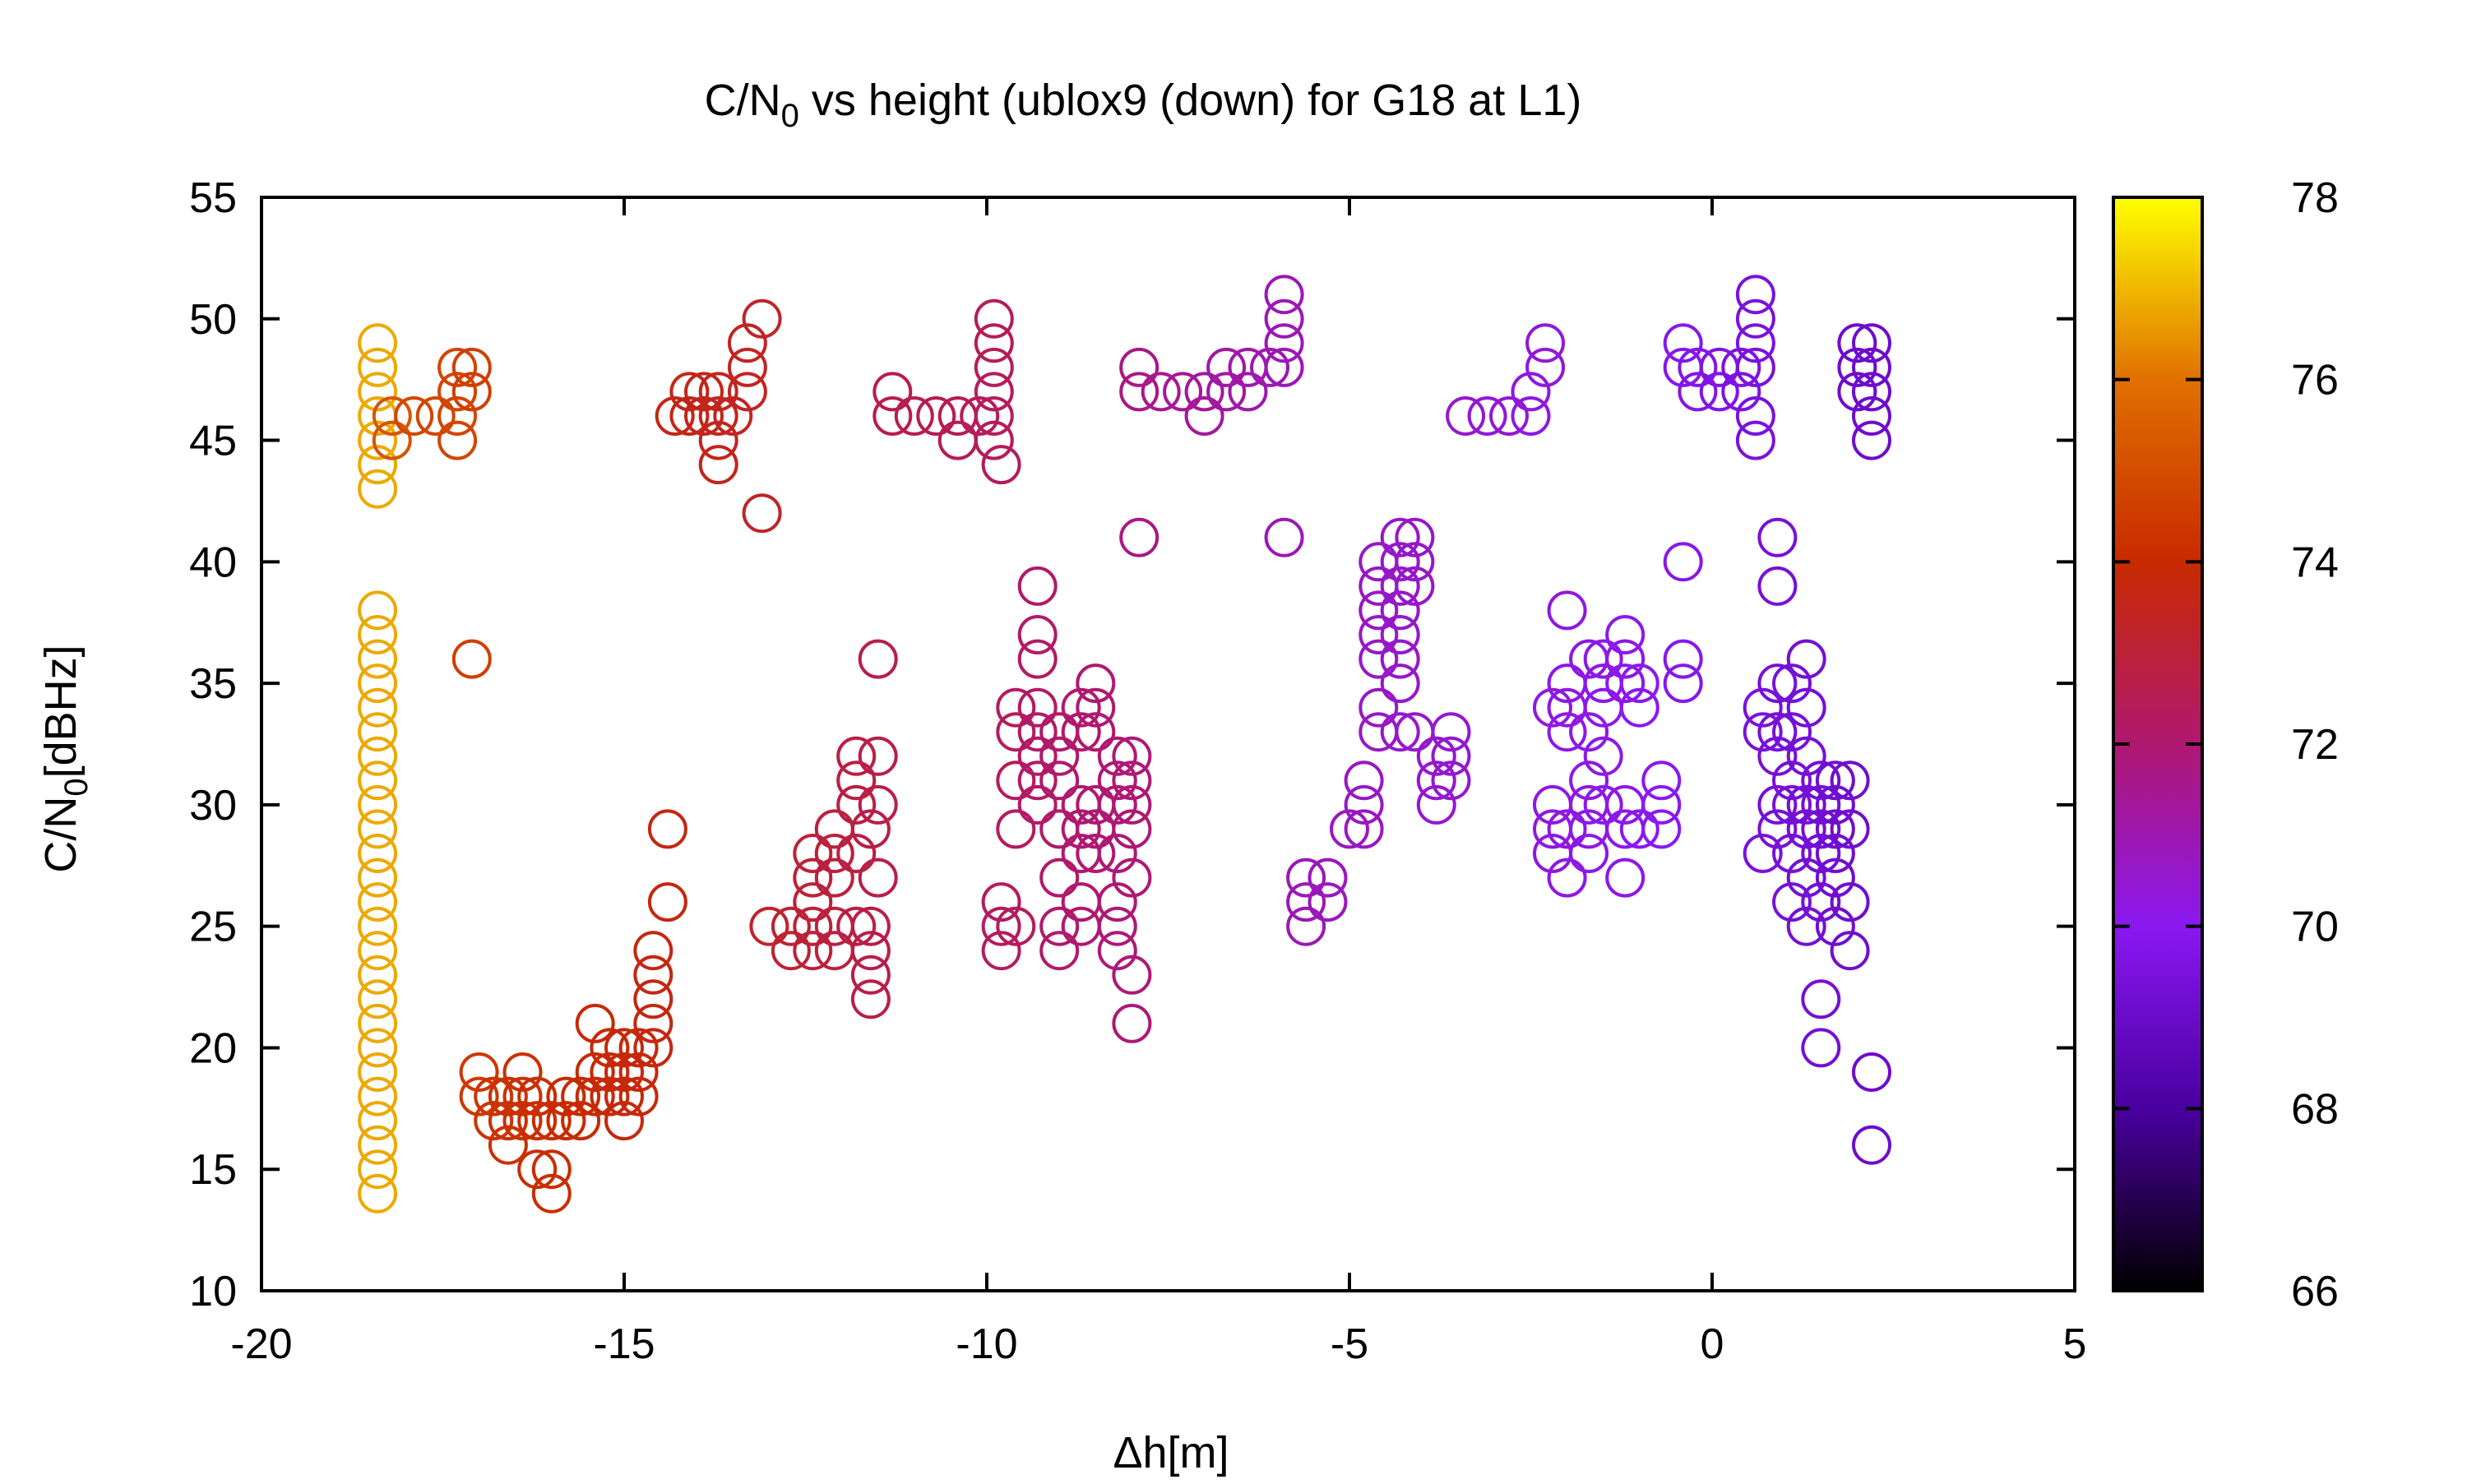  I want to click on y-tick-label: 20, so click(213, 1048).